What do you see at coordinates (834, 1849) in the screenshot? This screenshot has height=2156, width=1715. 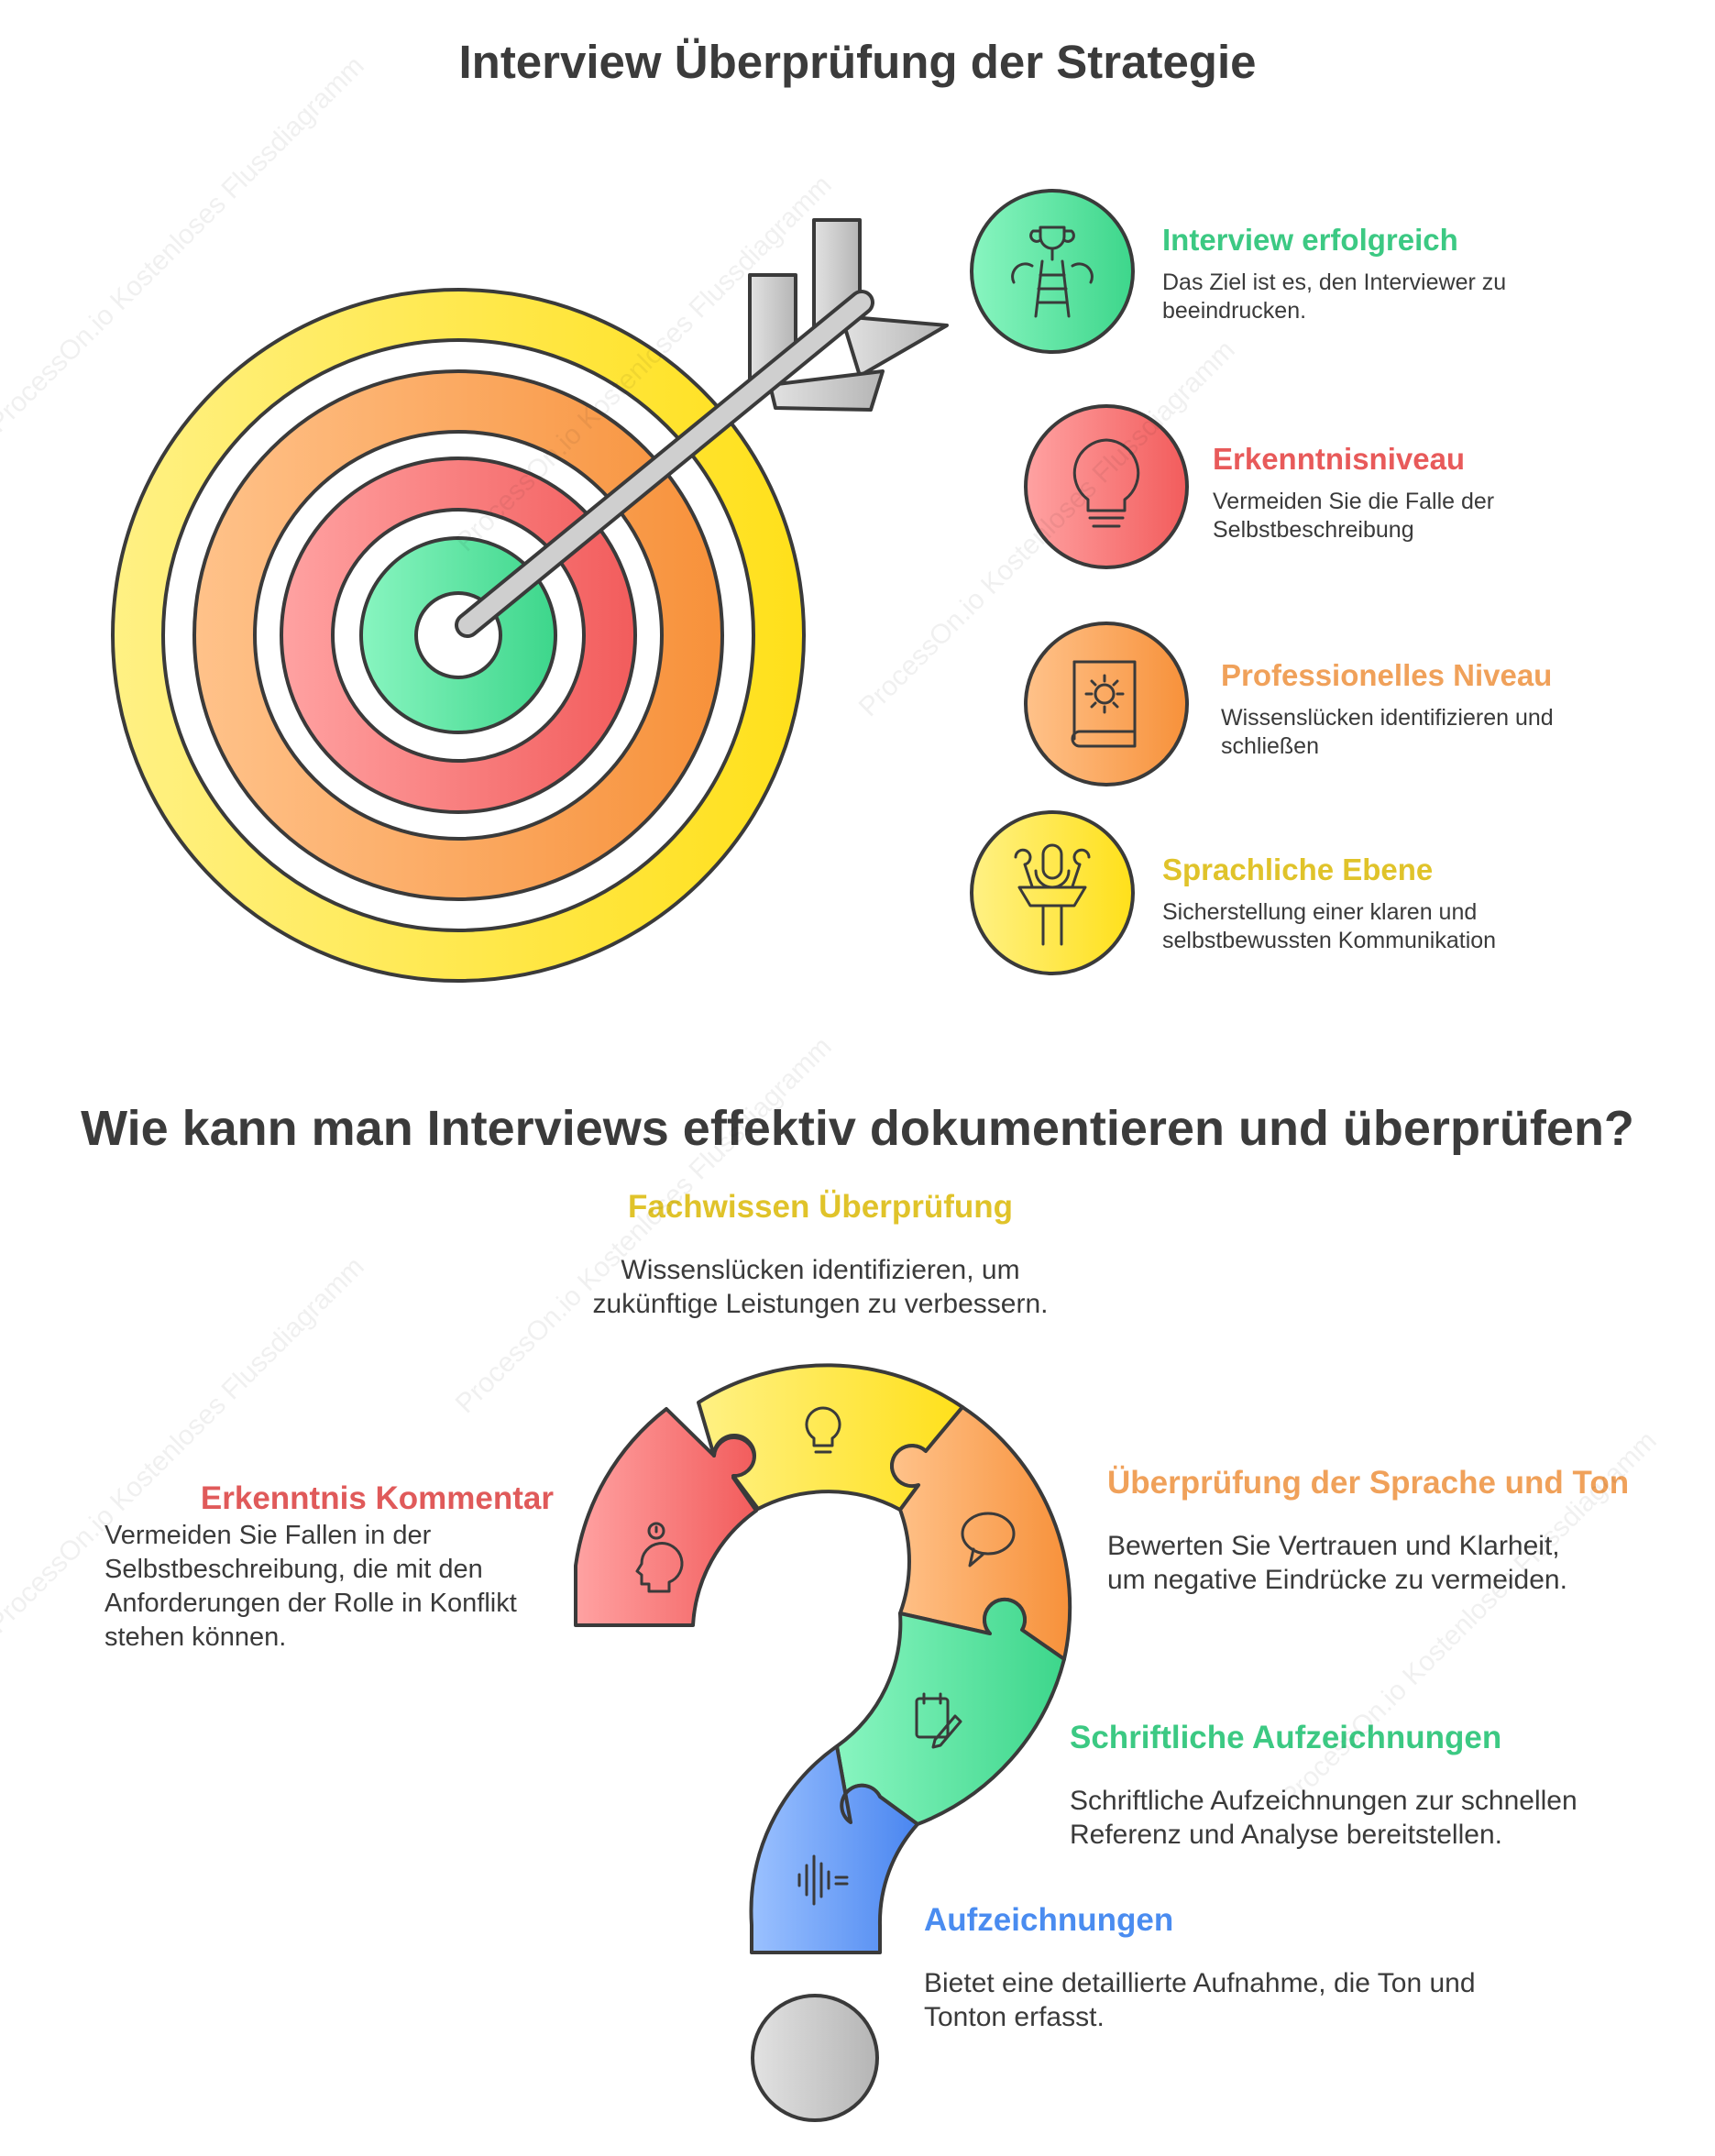 I see `puzzle-piece-blue` at bounding box center [834, 1849].